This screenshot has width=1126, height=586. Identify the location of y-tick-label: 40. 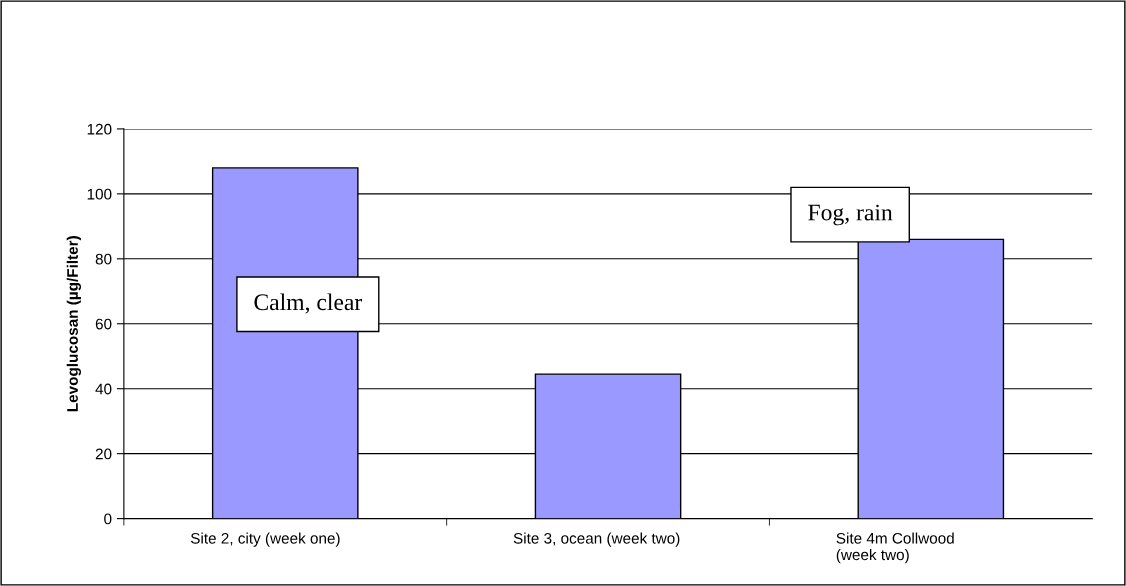
(103, 389).